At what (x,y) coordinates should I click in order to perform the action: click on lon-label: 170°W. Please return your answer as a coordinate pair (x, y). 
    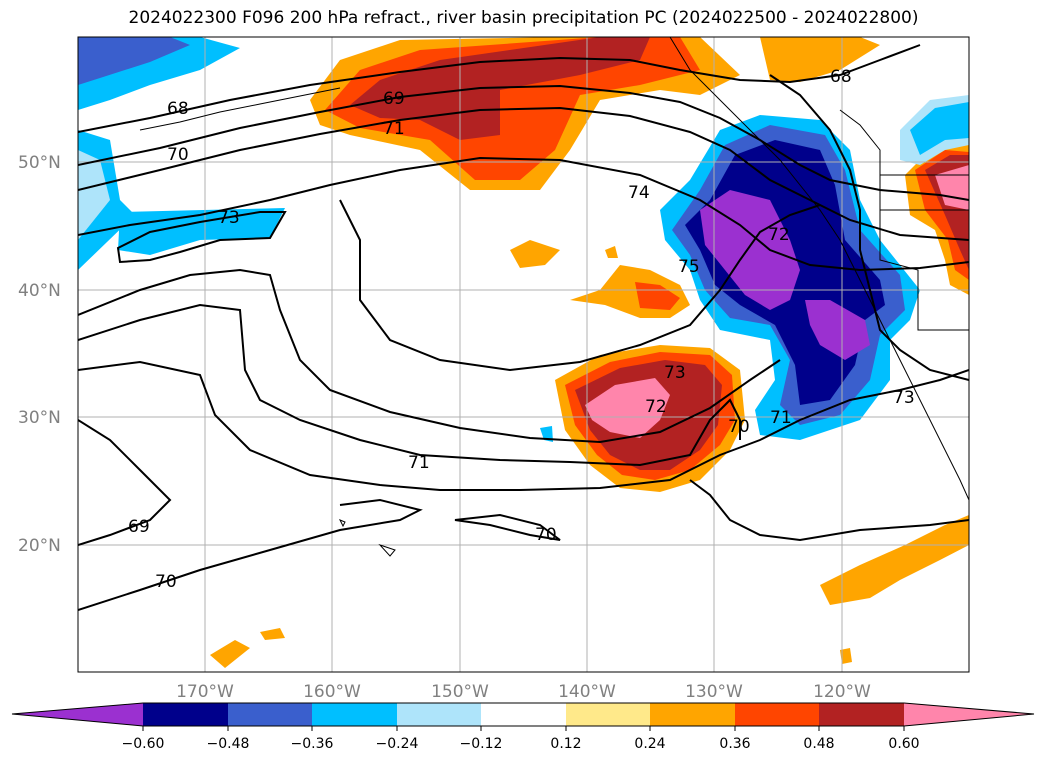
    Looking at the image, I should click on (205, 692).